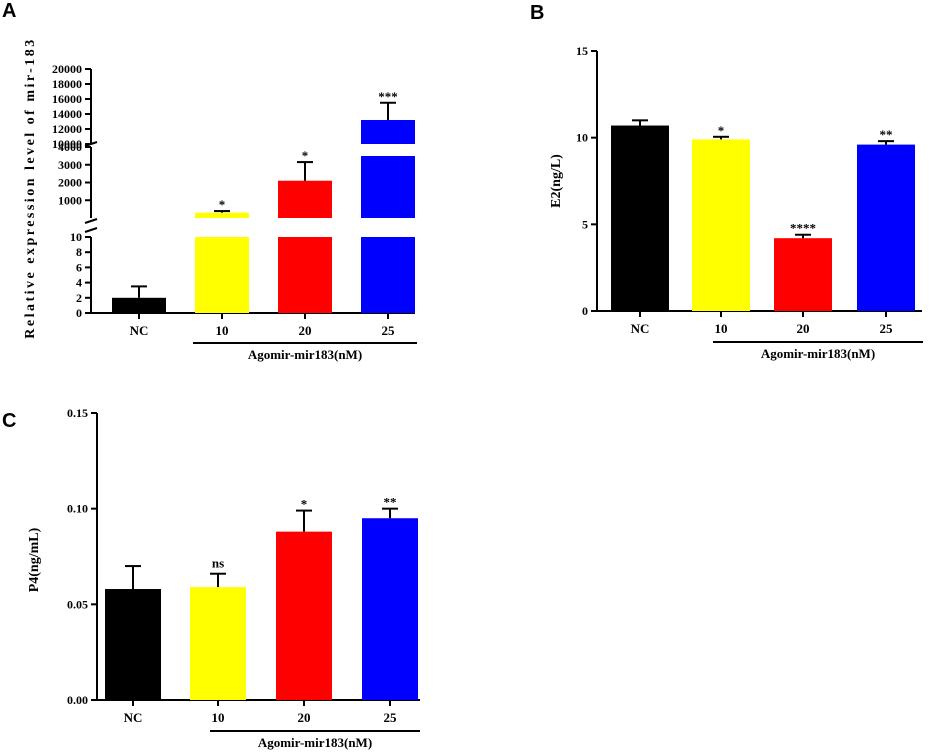  Describe the element at coordinates (388, 96) in the screenshot. I see `significance-mark: ***` at that location.